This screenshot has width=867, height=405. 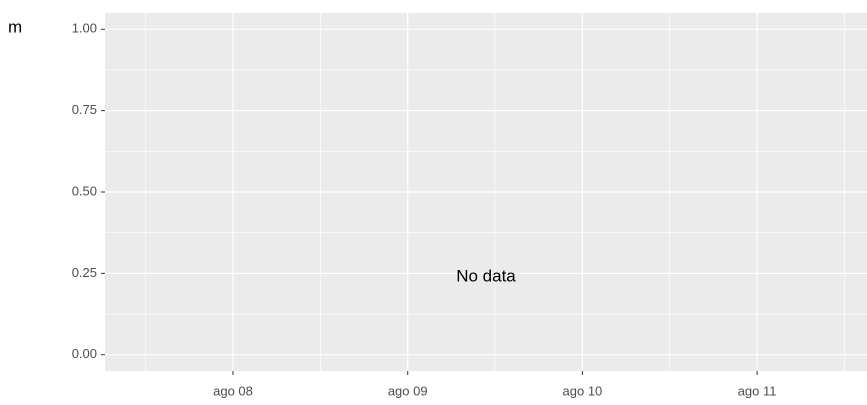 I want to click on y-axis-label: m, so click(x=15, y=26).